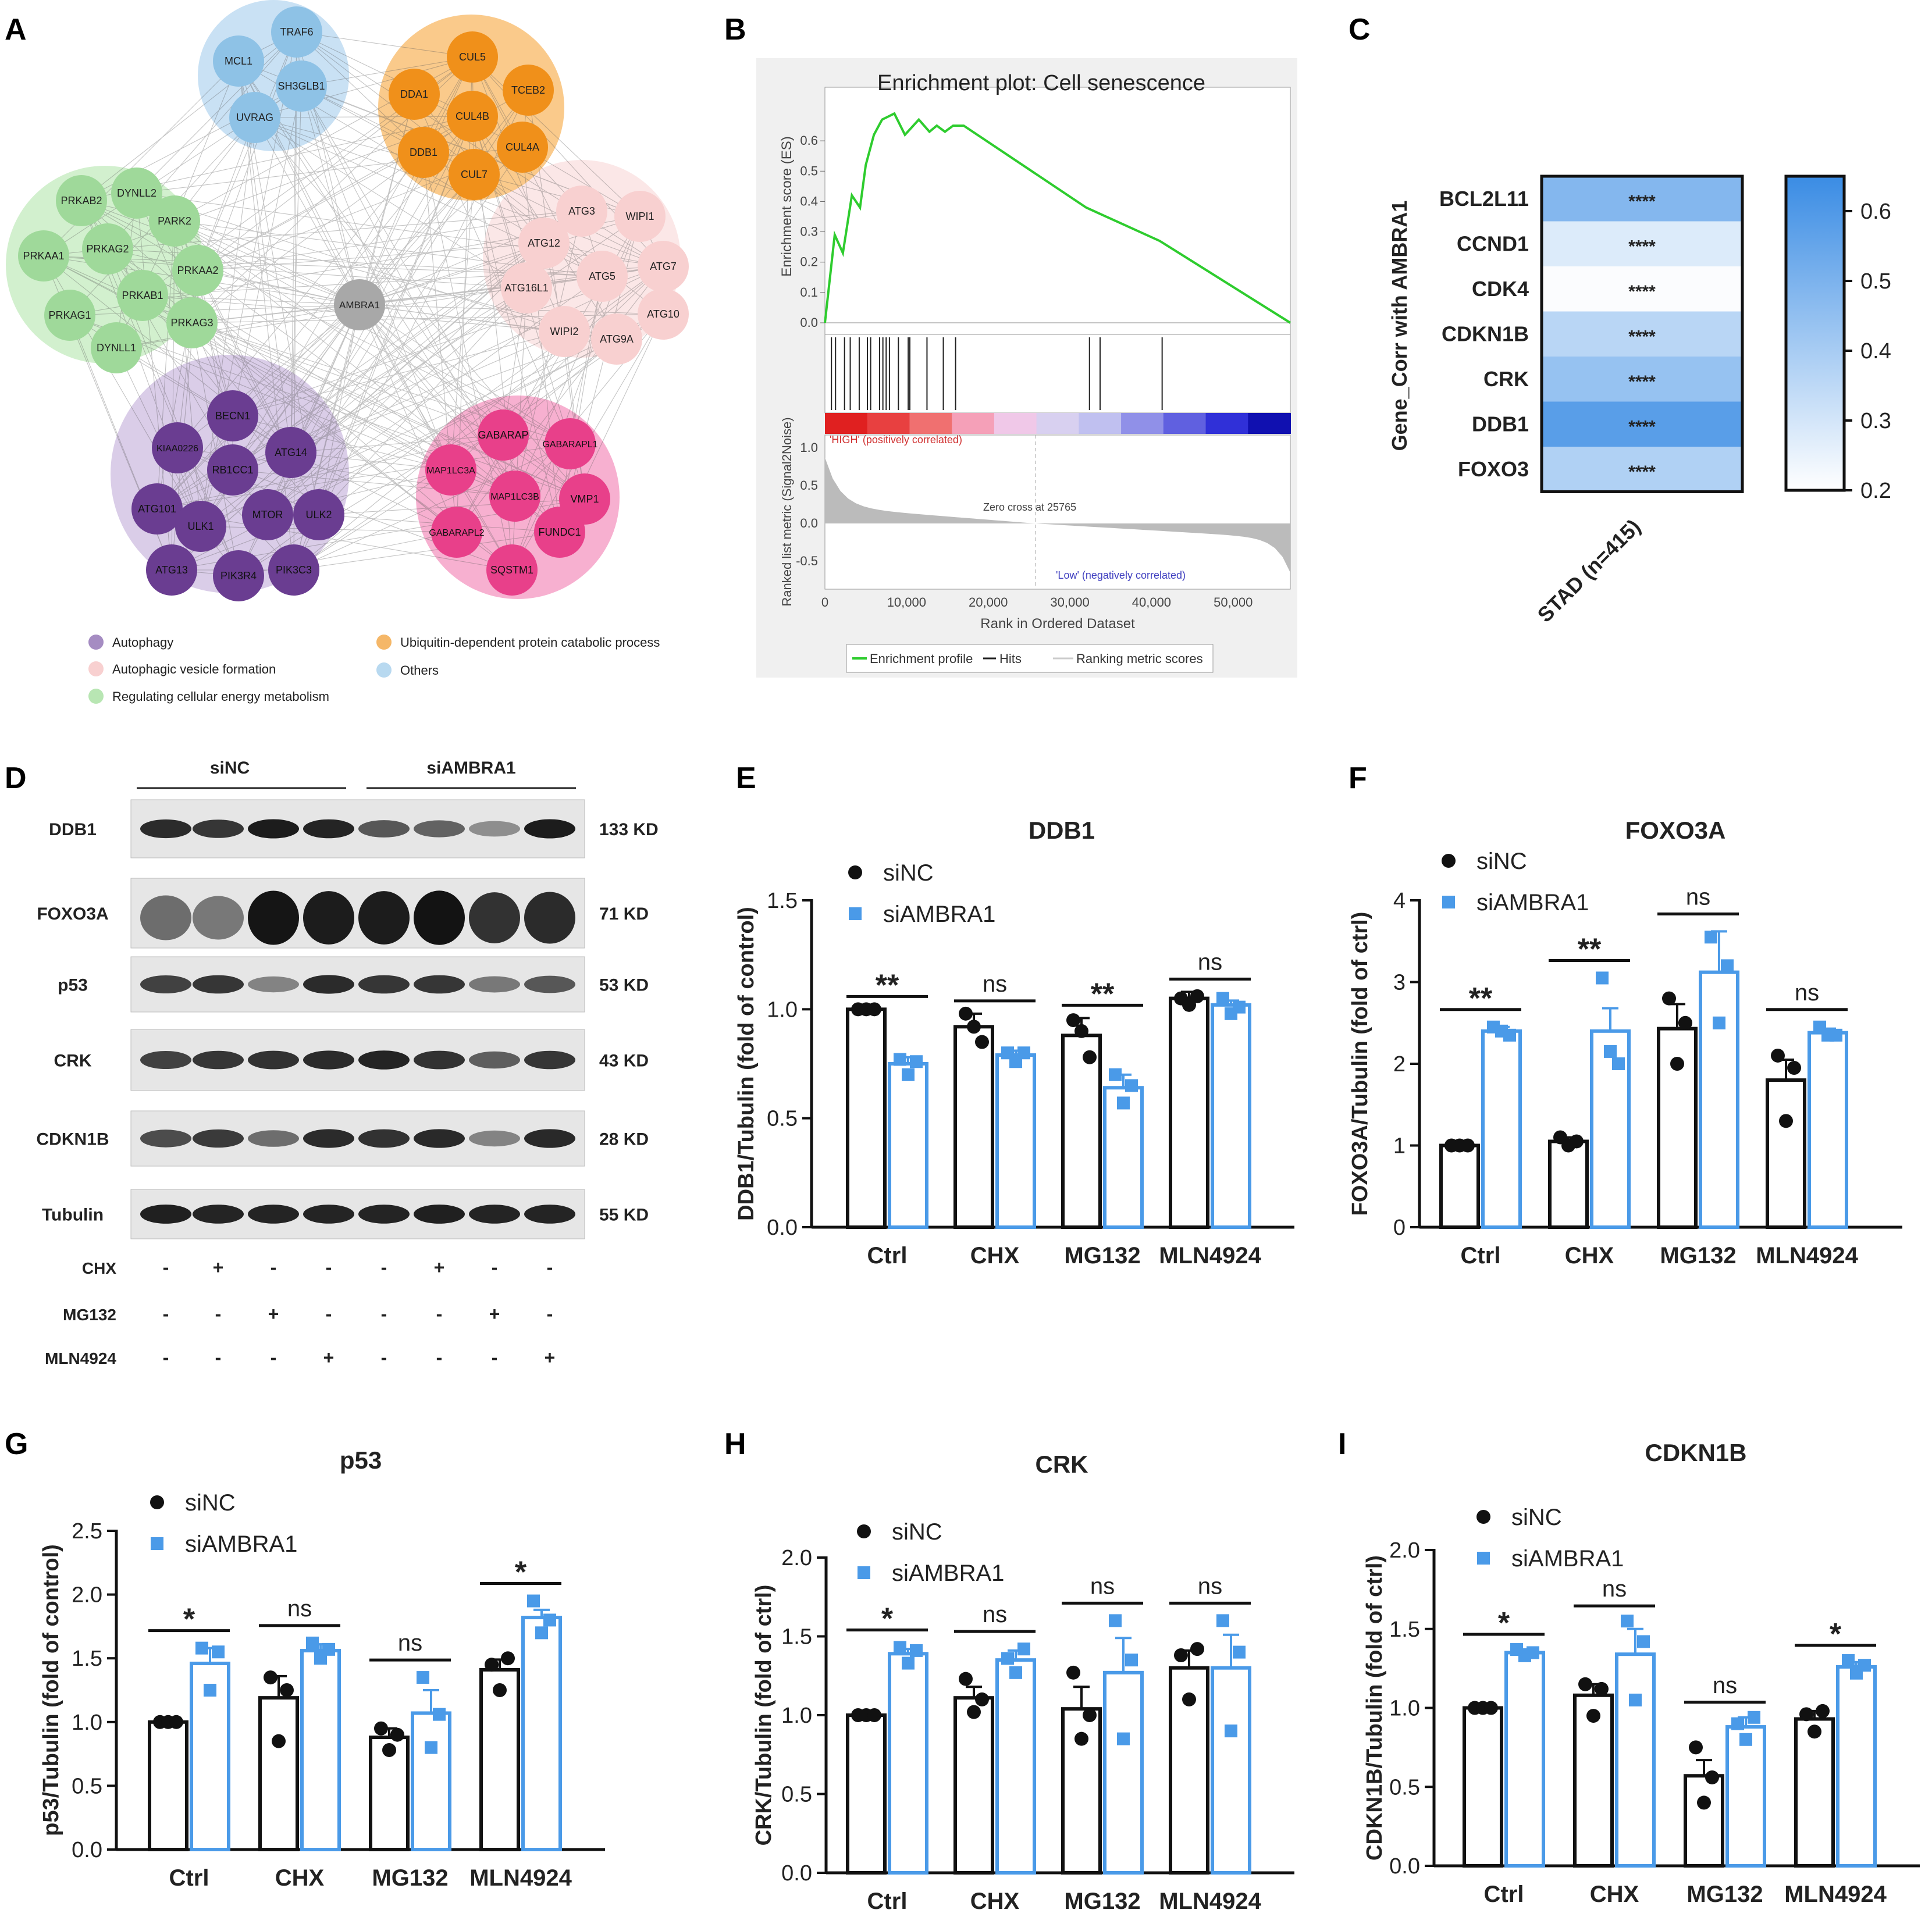  What do you see at coordinates (783, 901) in the screenshot?
I see `y-tick-label: 1.5` at bounding box center [783, 901].